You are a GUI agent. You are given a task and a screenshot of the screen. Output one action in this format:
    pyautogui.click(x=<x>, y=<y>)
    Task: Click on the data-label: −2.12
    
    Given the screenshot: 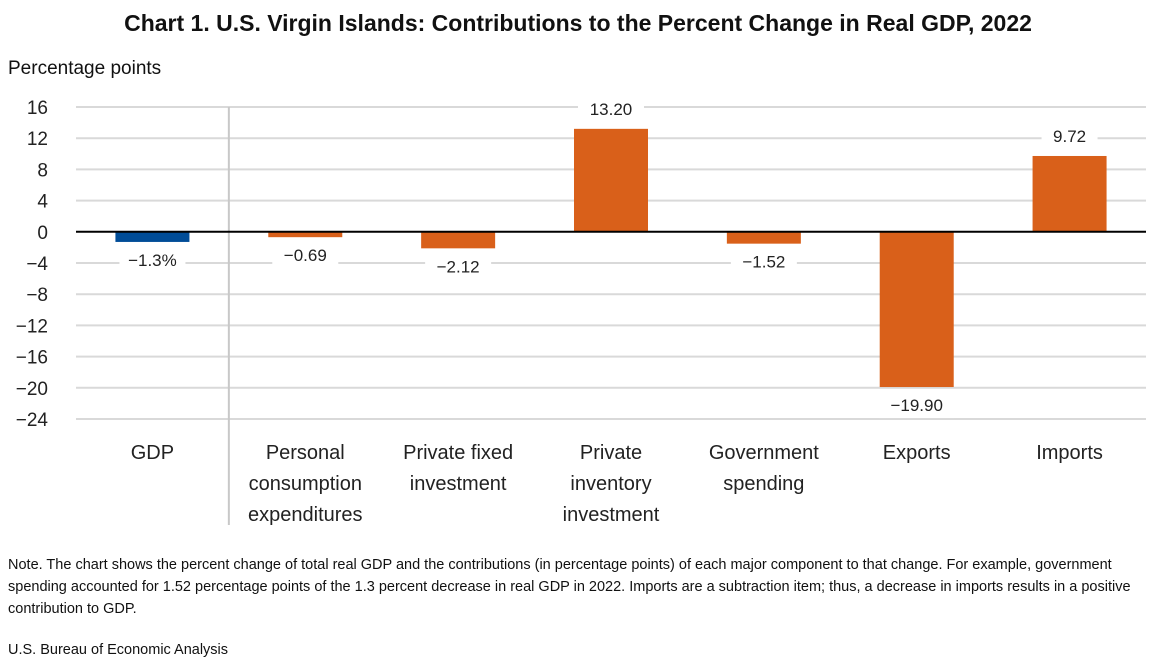 What is the action you would take?
    pyautogui.click(x=458, y=266)
    